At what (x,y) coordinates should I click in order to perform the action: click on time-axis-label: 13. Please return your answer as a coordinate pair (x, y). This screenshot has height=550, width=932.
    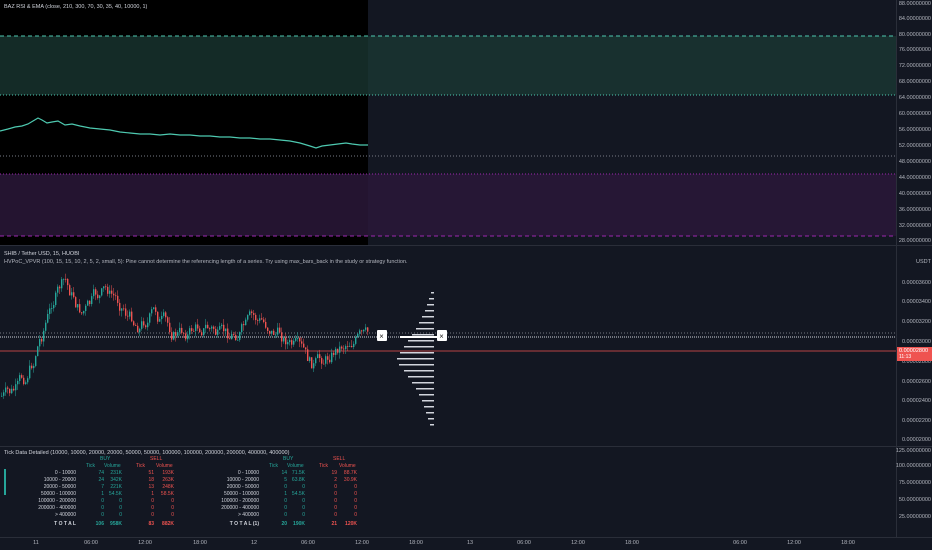
    Looking at the image, I should click on (470, 543).